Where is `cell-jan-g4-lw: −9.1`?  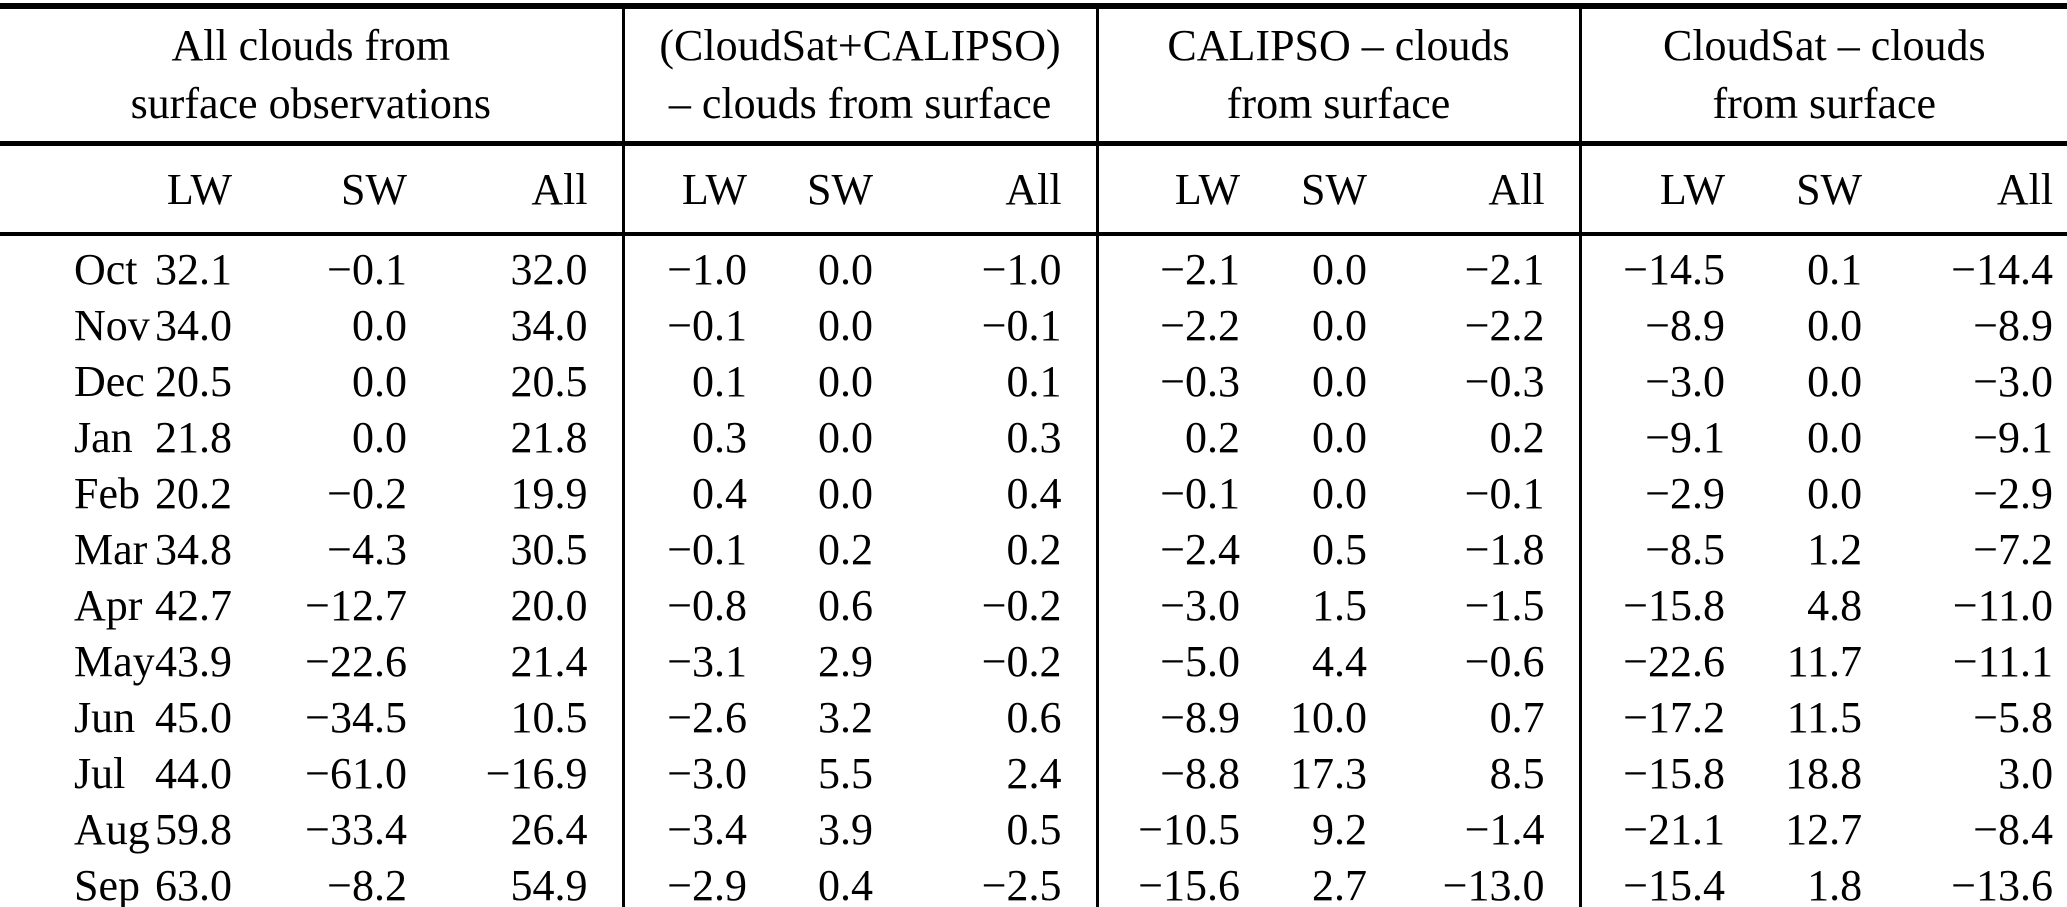
cell-jan-g4-lw: −9.1 is located at coordinates (1656, 438).